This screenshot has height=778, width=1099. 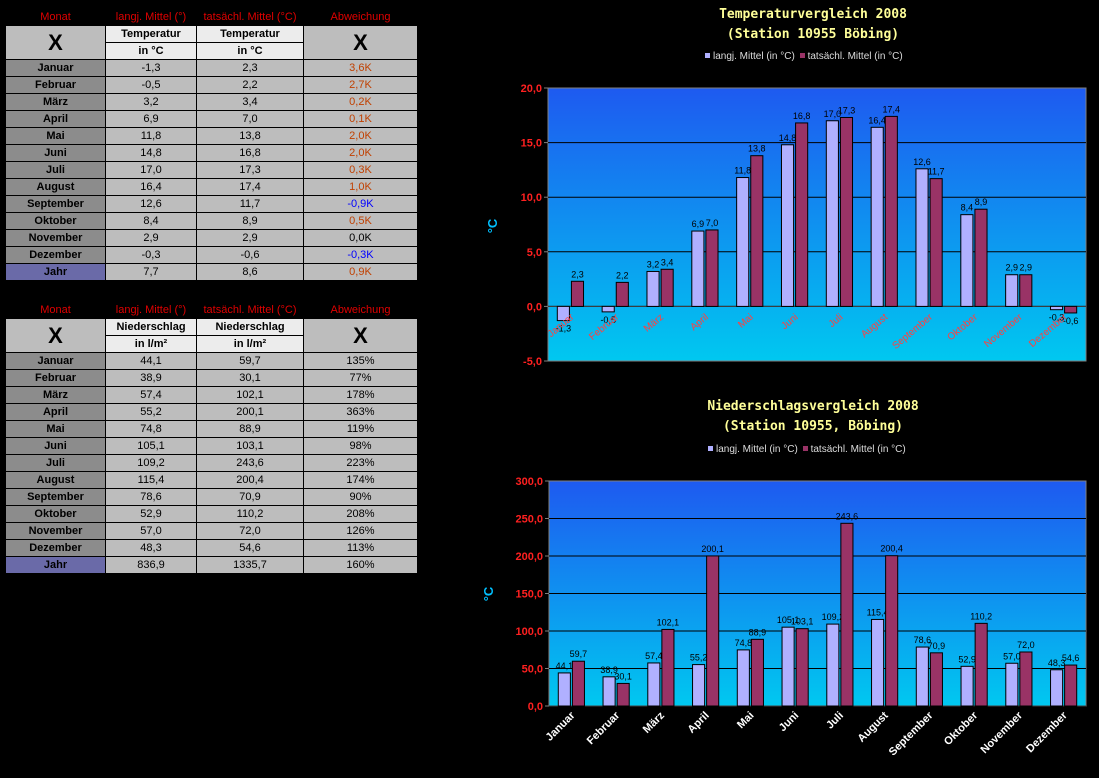 What do you see at coordinates (967, 659) in the screenshot?
I see `data-label: 52,9` at bounding box center [967, 659].